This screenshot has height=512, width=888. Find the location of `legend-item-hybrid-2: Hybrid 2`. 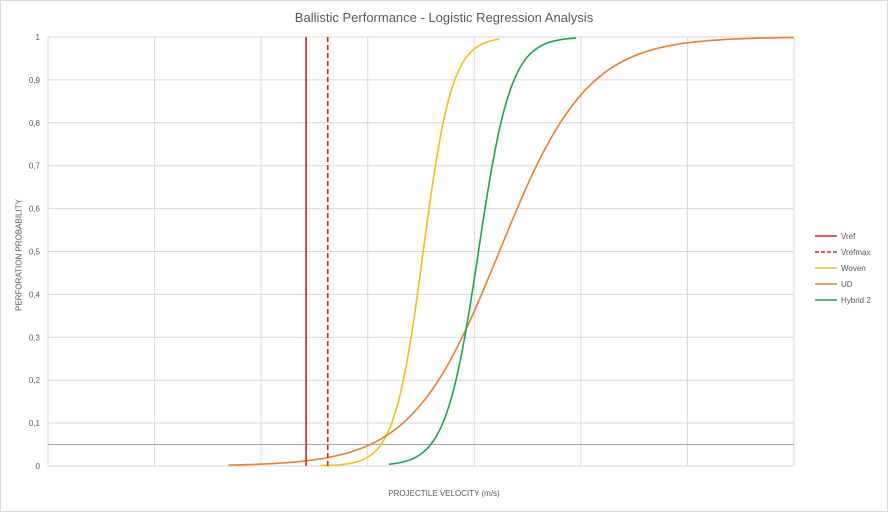

legend-item-hybrid-2: Hybrid 2 is located at coordinates (843, 300).